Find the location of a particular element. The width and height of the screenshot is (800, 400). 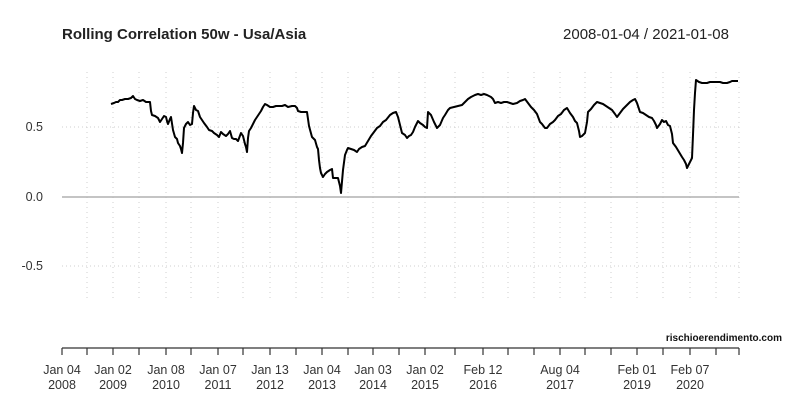

x-tick-label: 2009 is located at coordinates (113, 385).